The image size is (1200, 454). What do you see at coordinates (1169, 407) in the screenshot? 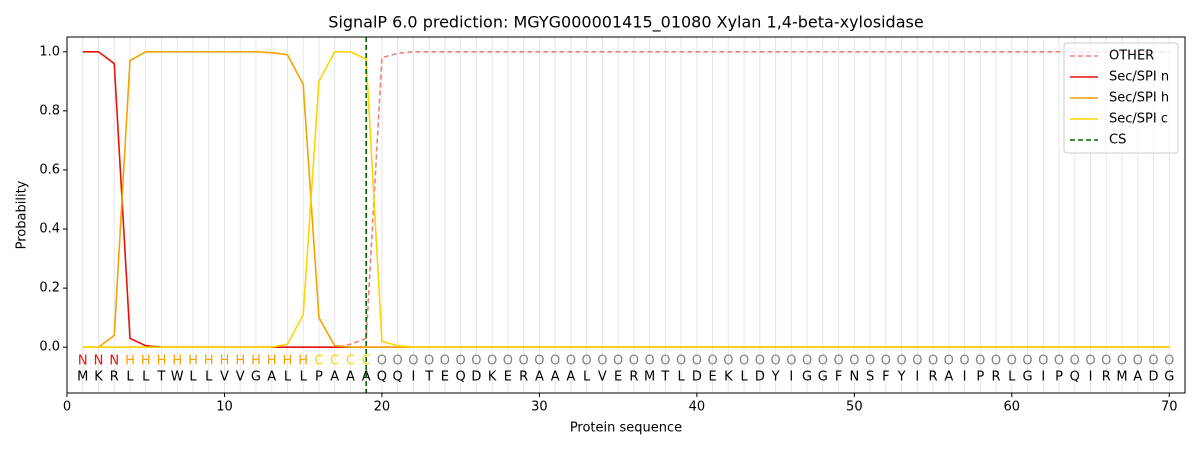
I see `x-tick-label: 70` at bounding box center [1169, 407].